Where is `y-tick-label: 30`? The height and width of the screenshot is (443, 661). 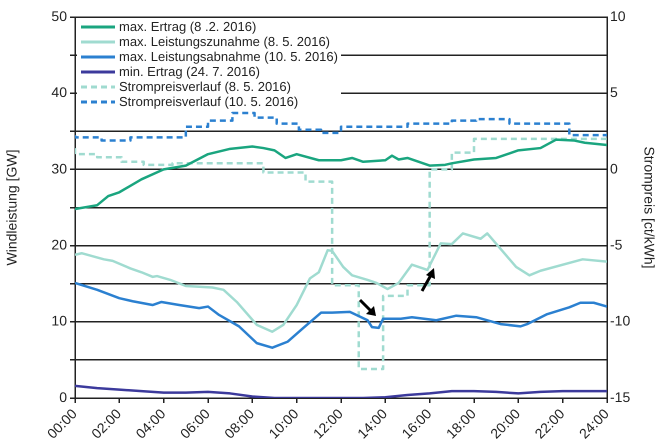 y-tick-label: 30 is located at coordinates (59, 168).